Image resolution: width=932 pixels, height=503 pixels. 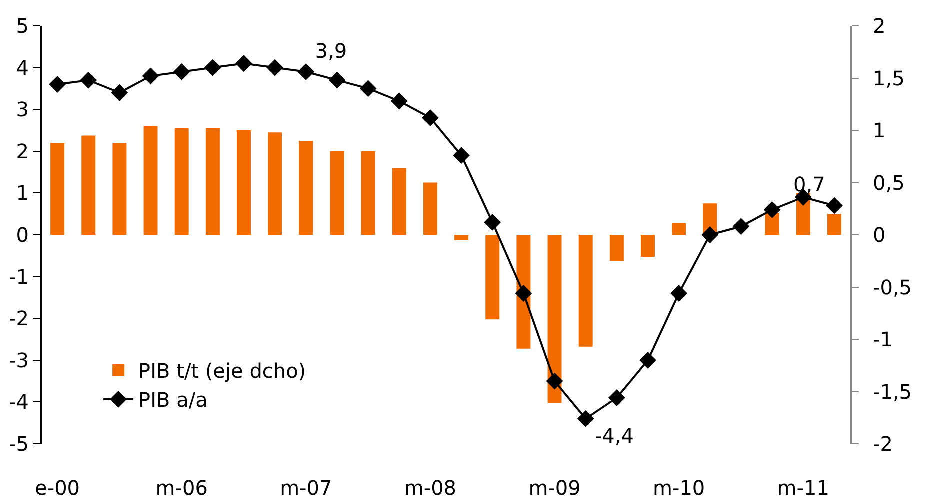 I want to click on x-tick-label: m-08, so click(x=430, y=488).